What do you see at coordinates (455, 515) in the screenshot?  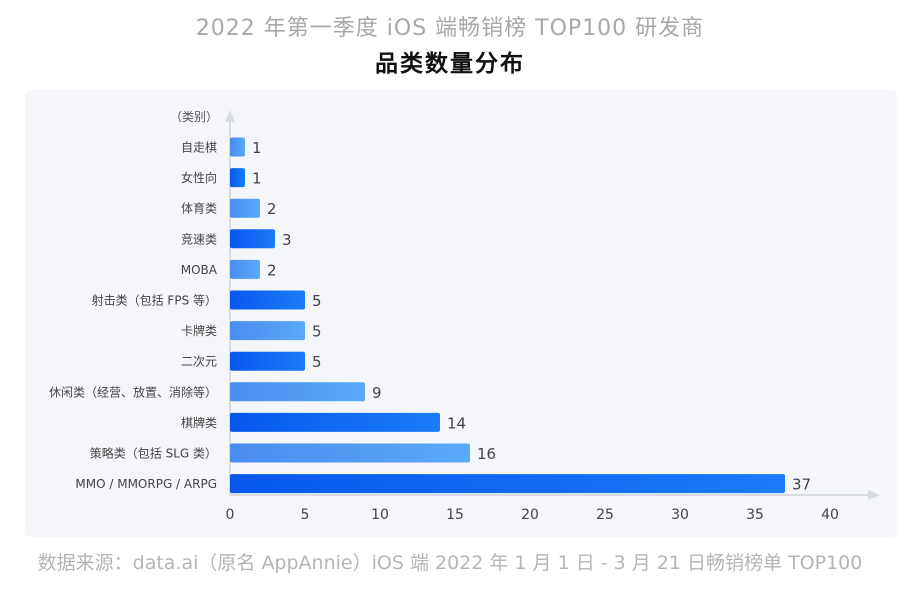 I see `x-tick-label: 15` at bounding box center [455, 515].